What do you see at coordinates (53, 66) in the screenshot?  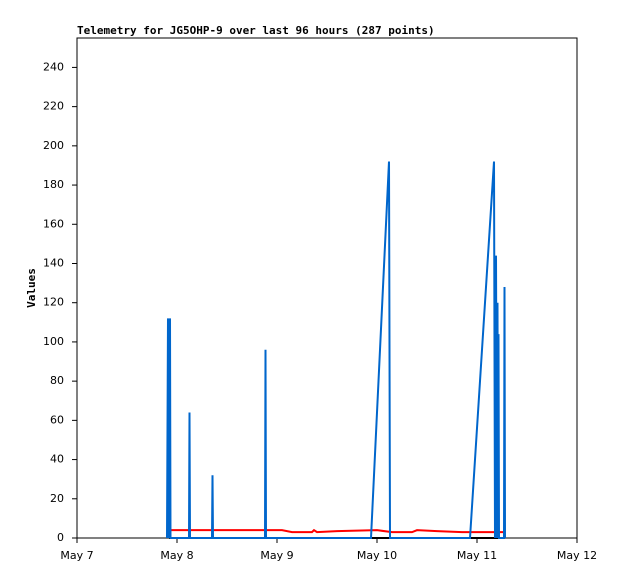 I see `y-tick-label: 240` at bounding box center [53, 66].